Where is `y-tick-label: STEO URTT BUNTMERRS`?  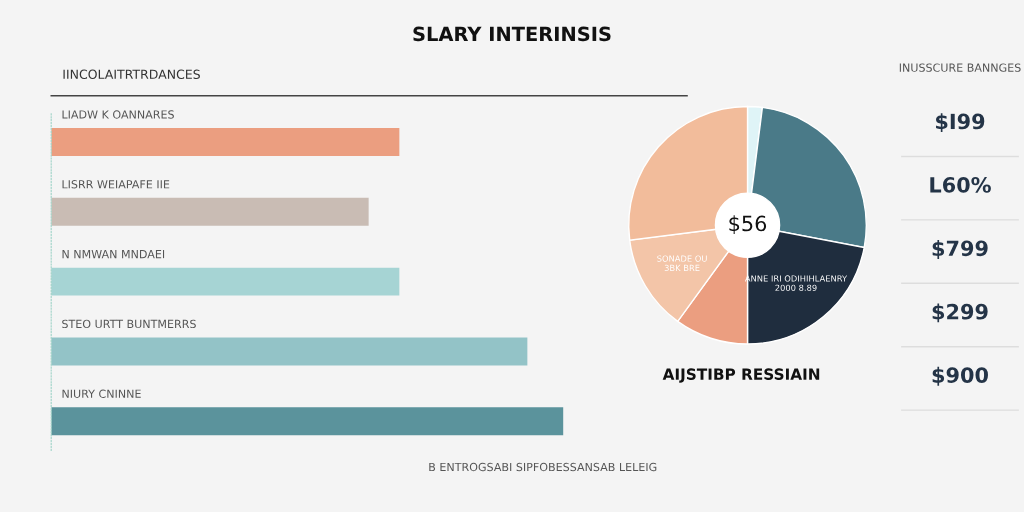 y-tick-label: STEO URTT BUNTMERRS is located at coordinates (129, 324).